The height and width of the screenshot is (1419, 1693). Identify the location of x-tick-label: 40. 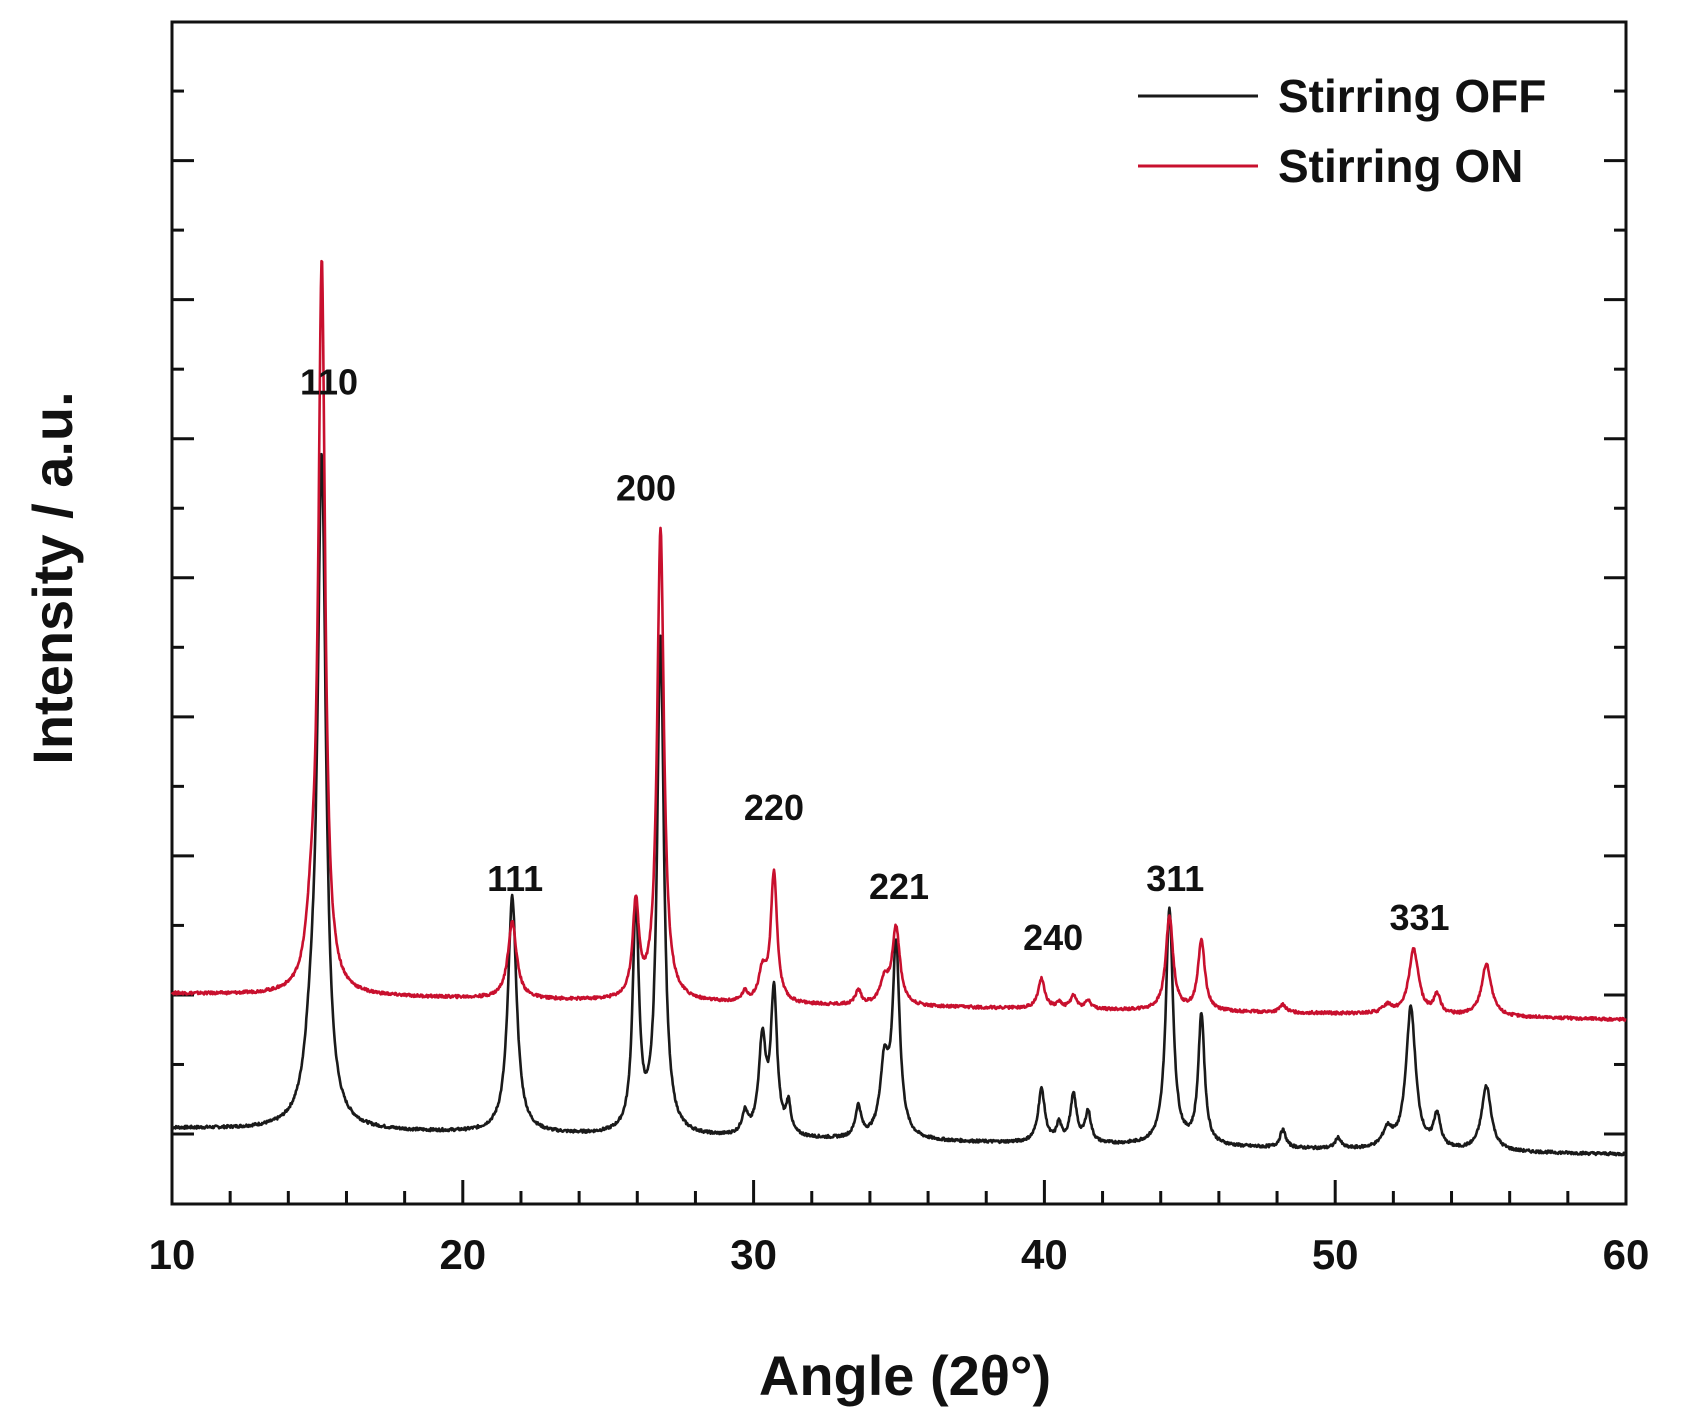
(1044, 1254).